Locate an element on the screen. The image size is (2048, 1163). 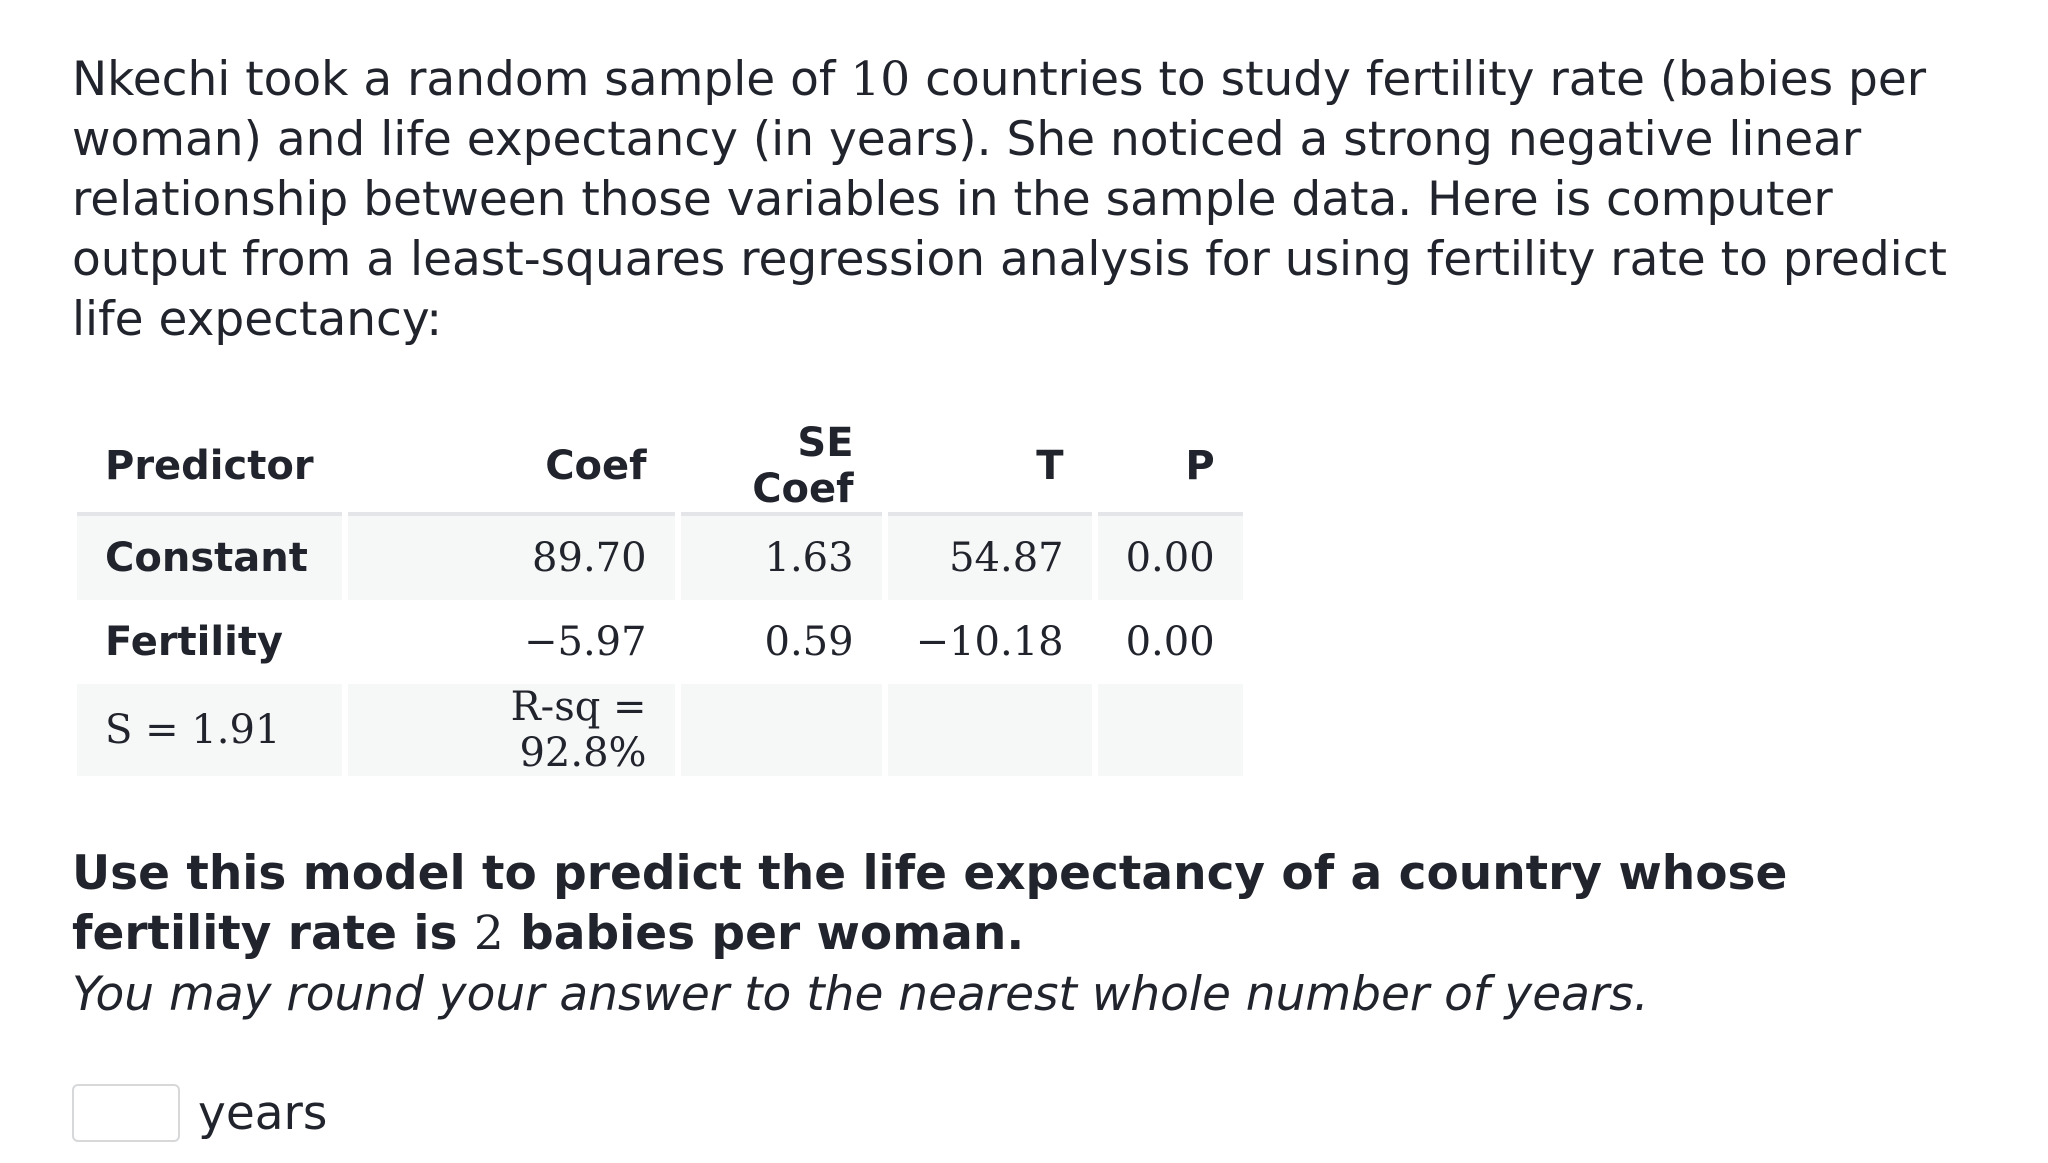
cell: 0.59 is located at coordinates (809, 642).